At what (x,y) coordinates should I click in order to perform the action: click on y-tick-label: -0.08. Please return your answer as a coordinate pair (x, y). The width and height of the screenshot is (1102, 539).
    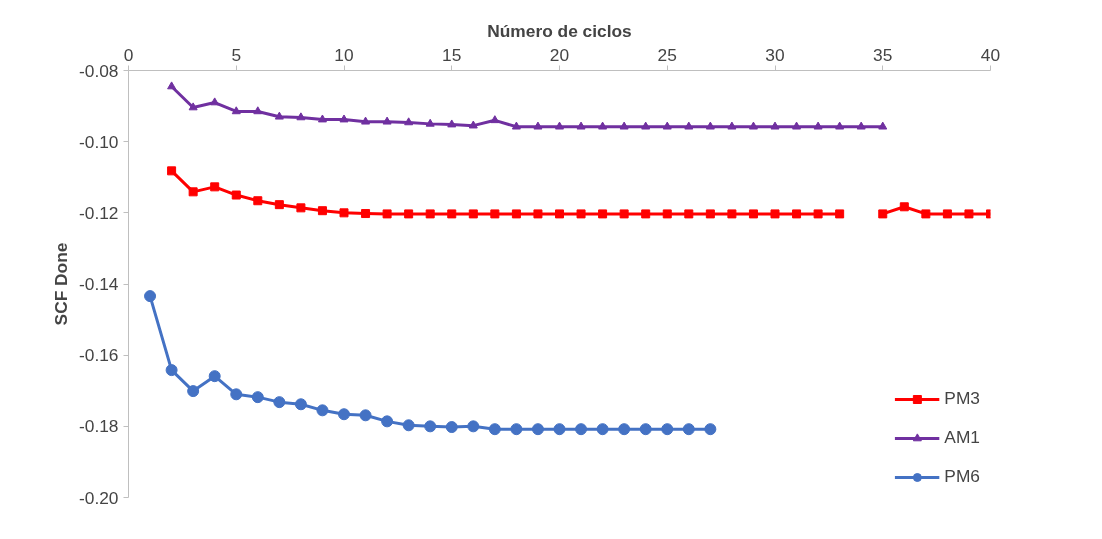
    Looking at the image, I should click on (99, 70).